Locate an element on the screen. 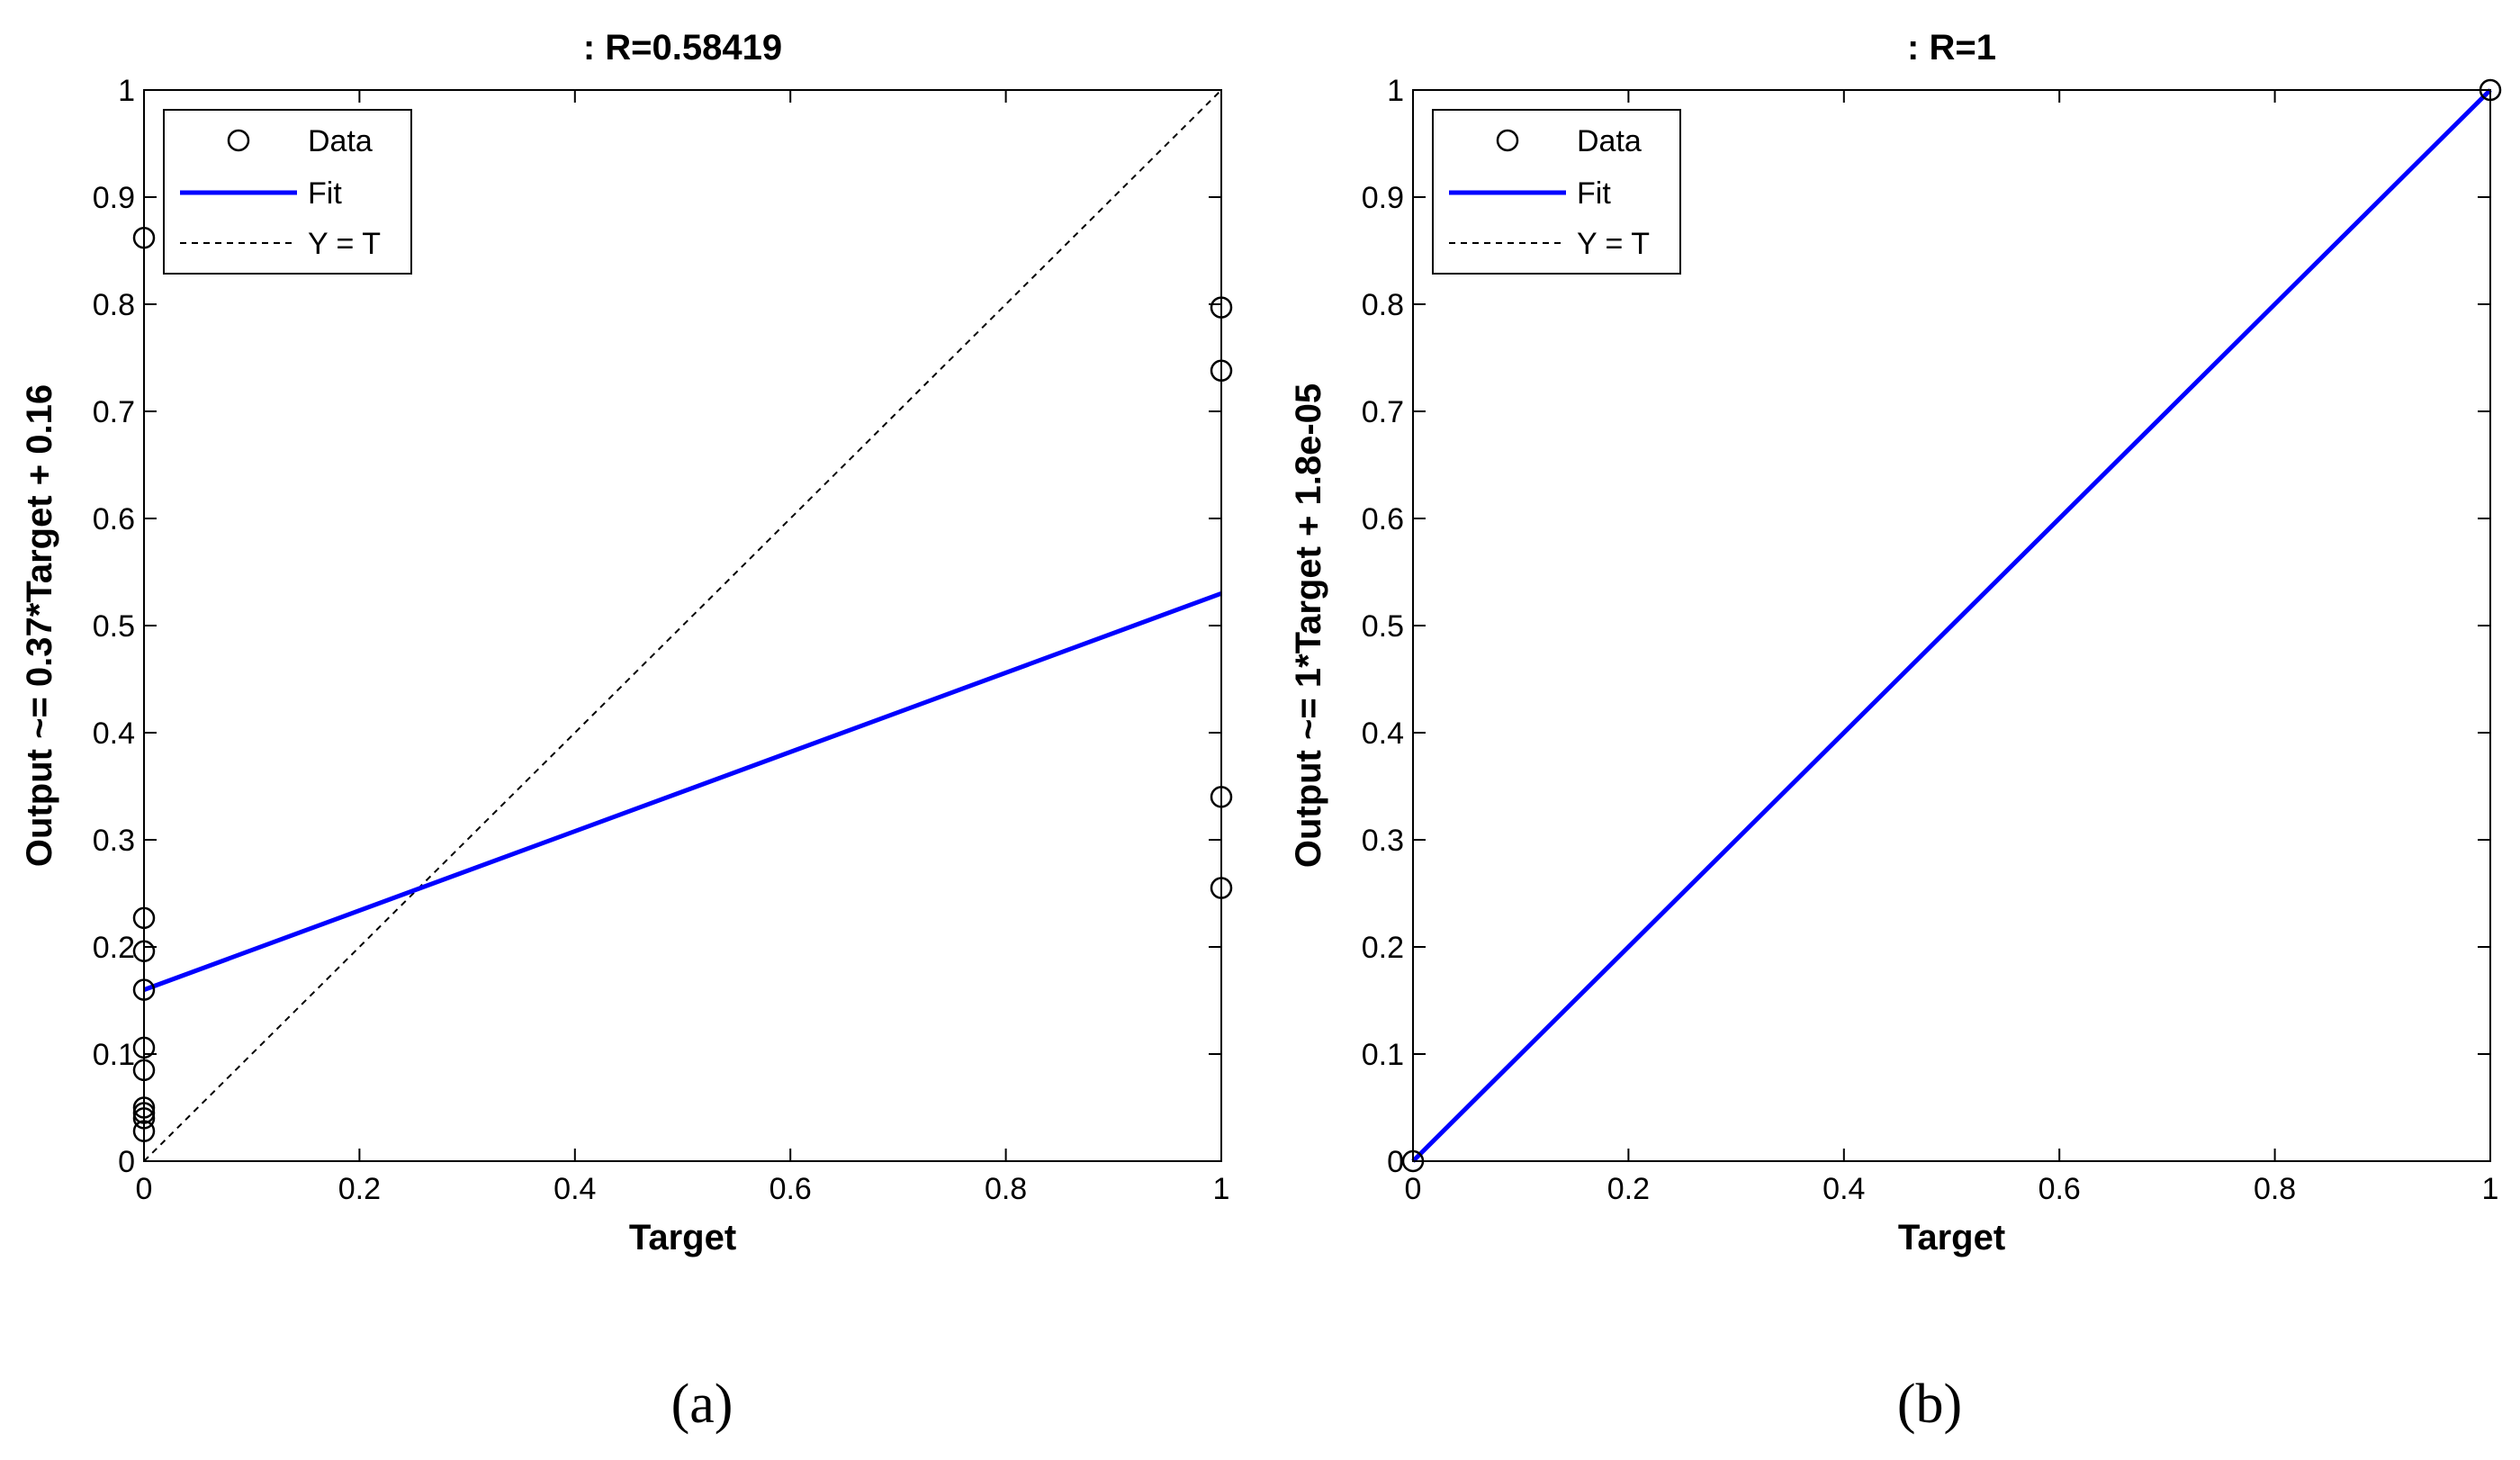  caption-b: (b) is located at coordinates (1930, 1404).